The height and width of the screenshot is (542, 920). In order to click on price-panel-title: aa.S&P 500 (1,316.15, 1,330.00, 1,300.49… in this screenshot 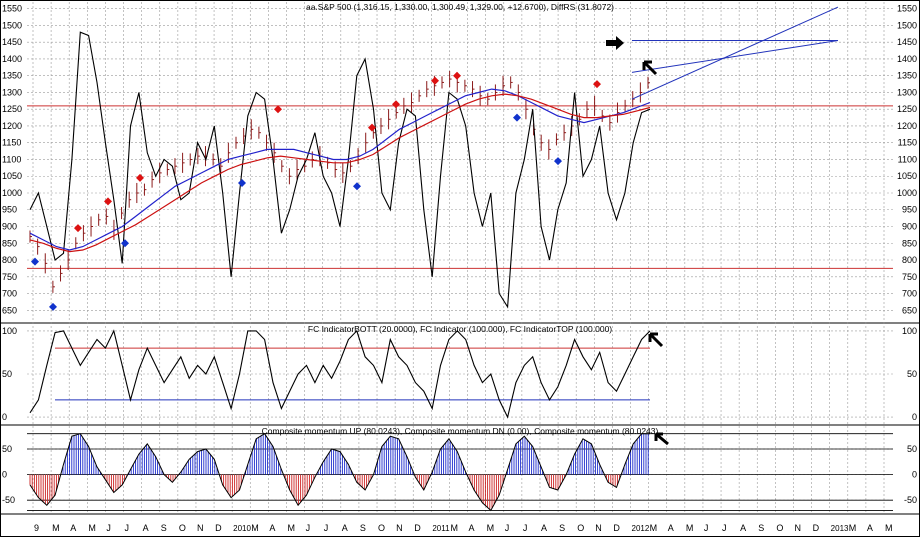, I will do `click(460, 7)`.